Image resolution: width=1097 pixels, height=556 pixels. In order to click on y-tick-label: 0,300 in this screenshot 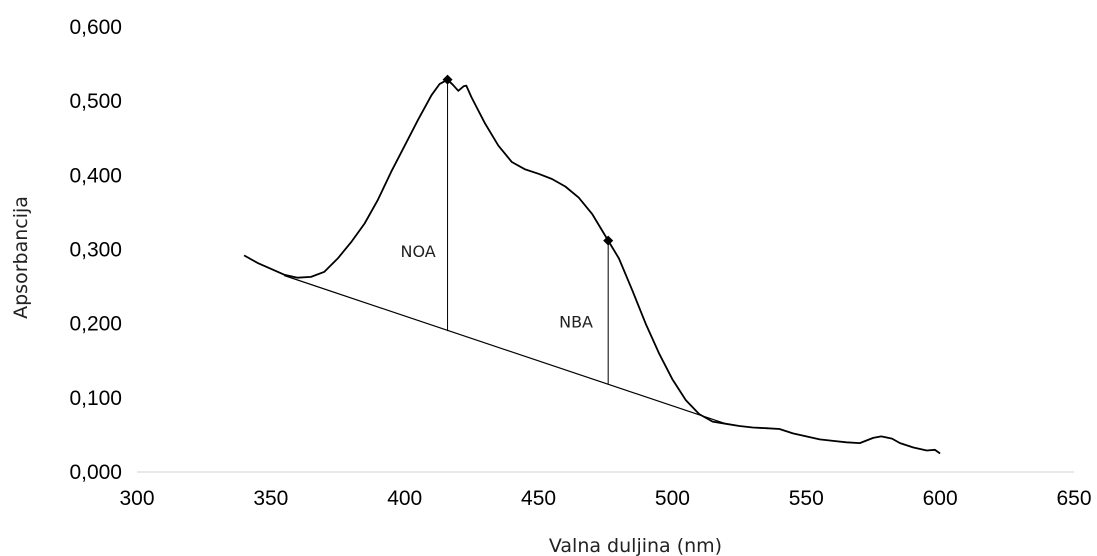, I will do `click(95, 250)`.